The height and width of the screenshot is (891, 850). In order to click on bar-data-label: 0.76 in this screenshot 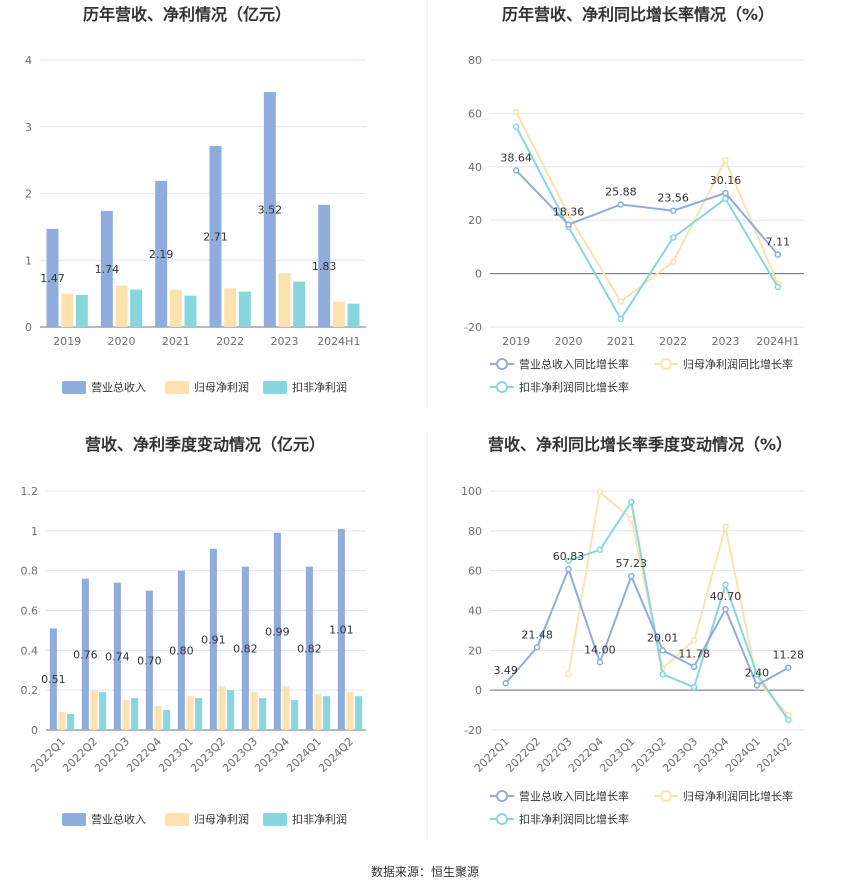, I will do `click(85, 654)`.